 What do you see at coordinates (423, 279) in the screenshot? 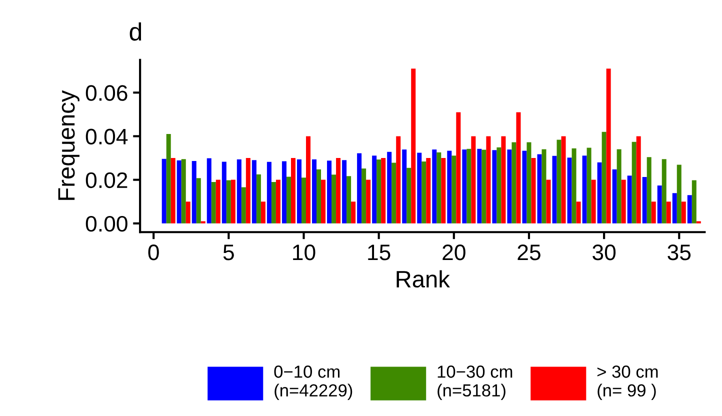
I see `x-axis-title: Rank` at bounding box center [423, 279].